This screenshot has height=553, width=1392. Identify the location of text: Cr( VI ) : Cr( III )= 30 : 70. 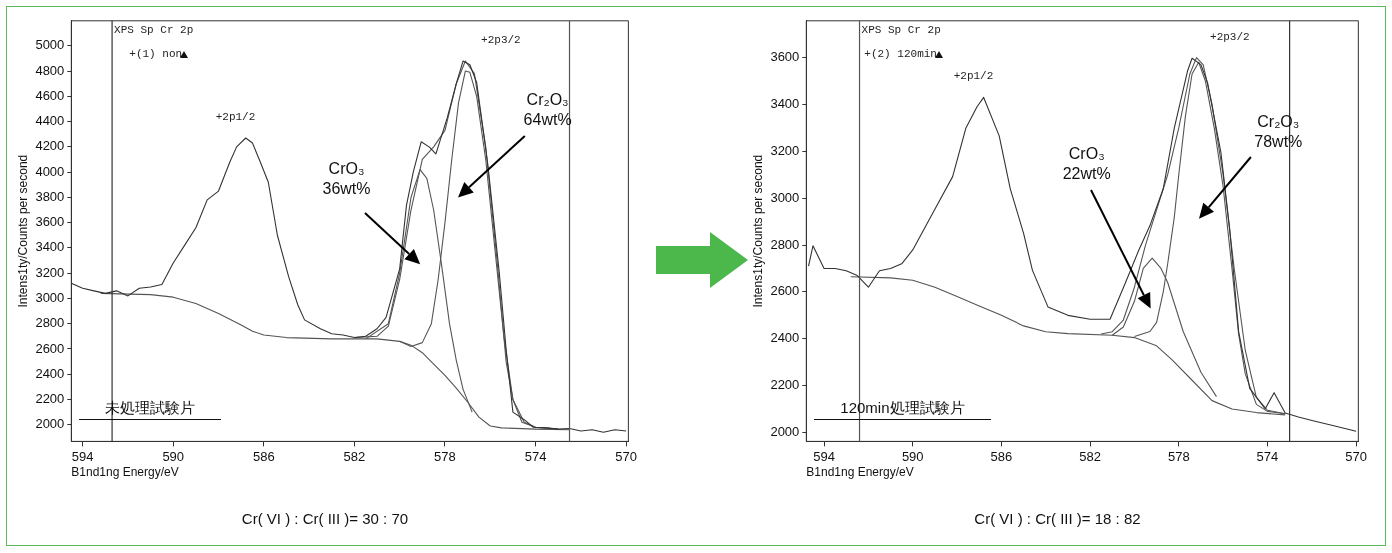
(325, 518).